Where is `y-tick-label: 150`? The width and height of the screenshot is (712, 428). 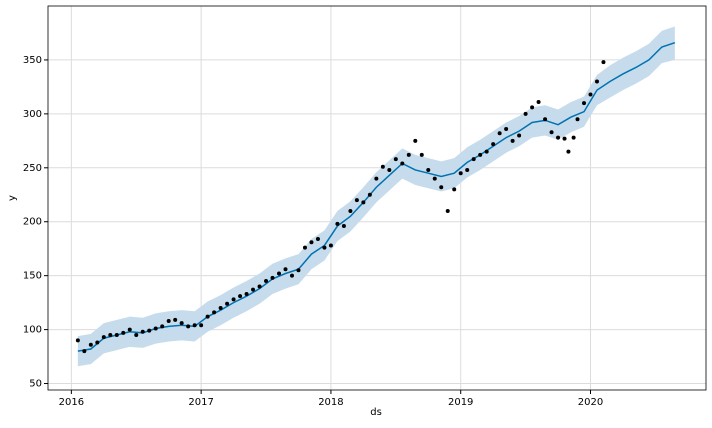 y-tick-label: 150 is located at coordinates (32, 276).